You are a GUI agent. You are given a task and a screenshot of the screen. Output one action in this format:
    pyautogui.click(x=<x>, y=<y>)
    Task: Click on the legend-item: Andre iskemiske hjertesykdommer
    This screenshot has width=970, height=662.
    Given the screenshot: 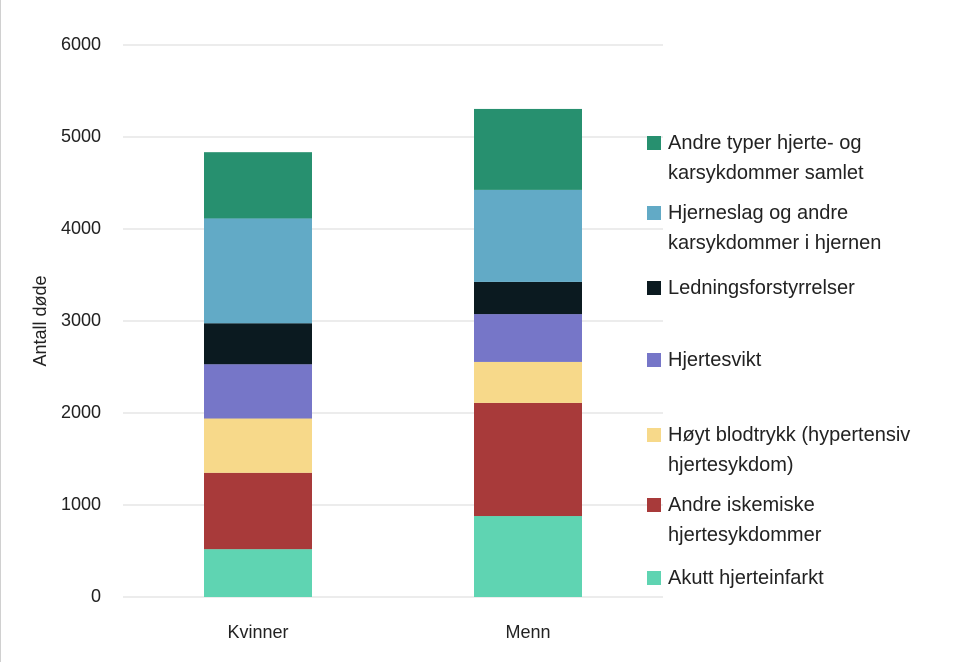 What is the action you would take?
    pyautogui.click(x=792, y=520)
    